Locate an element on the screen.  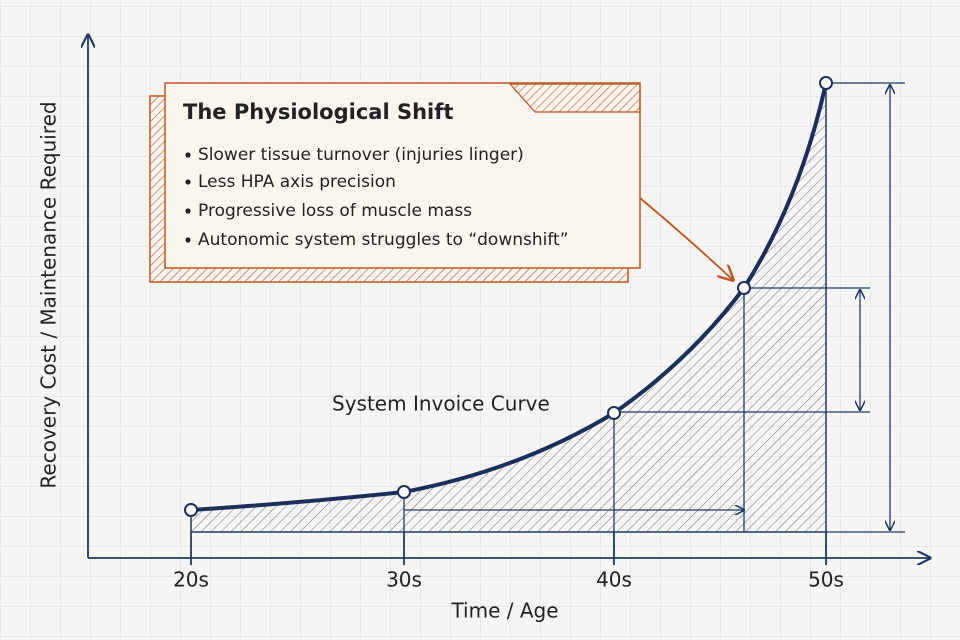
callout-item: Progressive loss of muscle mass is located at coordinates (335, 211).